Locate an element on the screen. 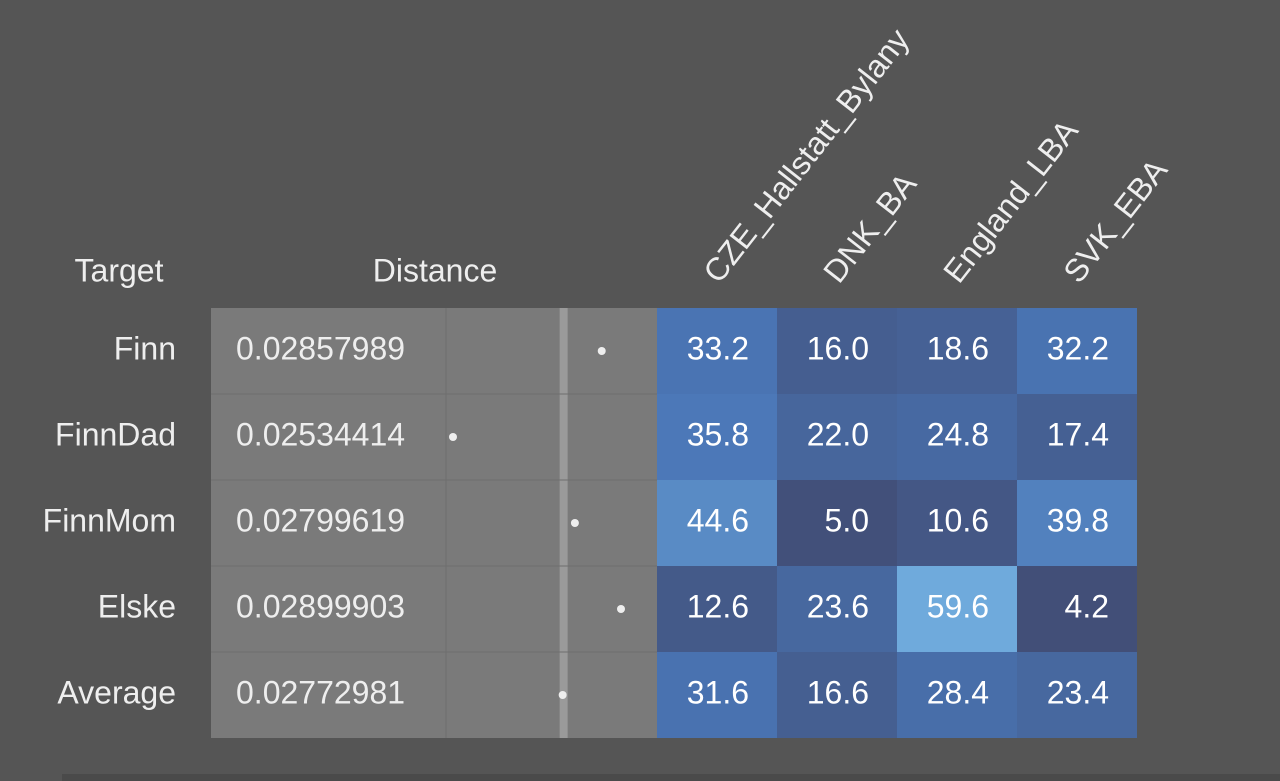 This screenshot has width=1280, height=781. heat-value: 33.2 is located at coordinates (718, 348).